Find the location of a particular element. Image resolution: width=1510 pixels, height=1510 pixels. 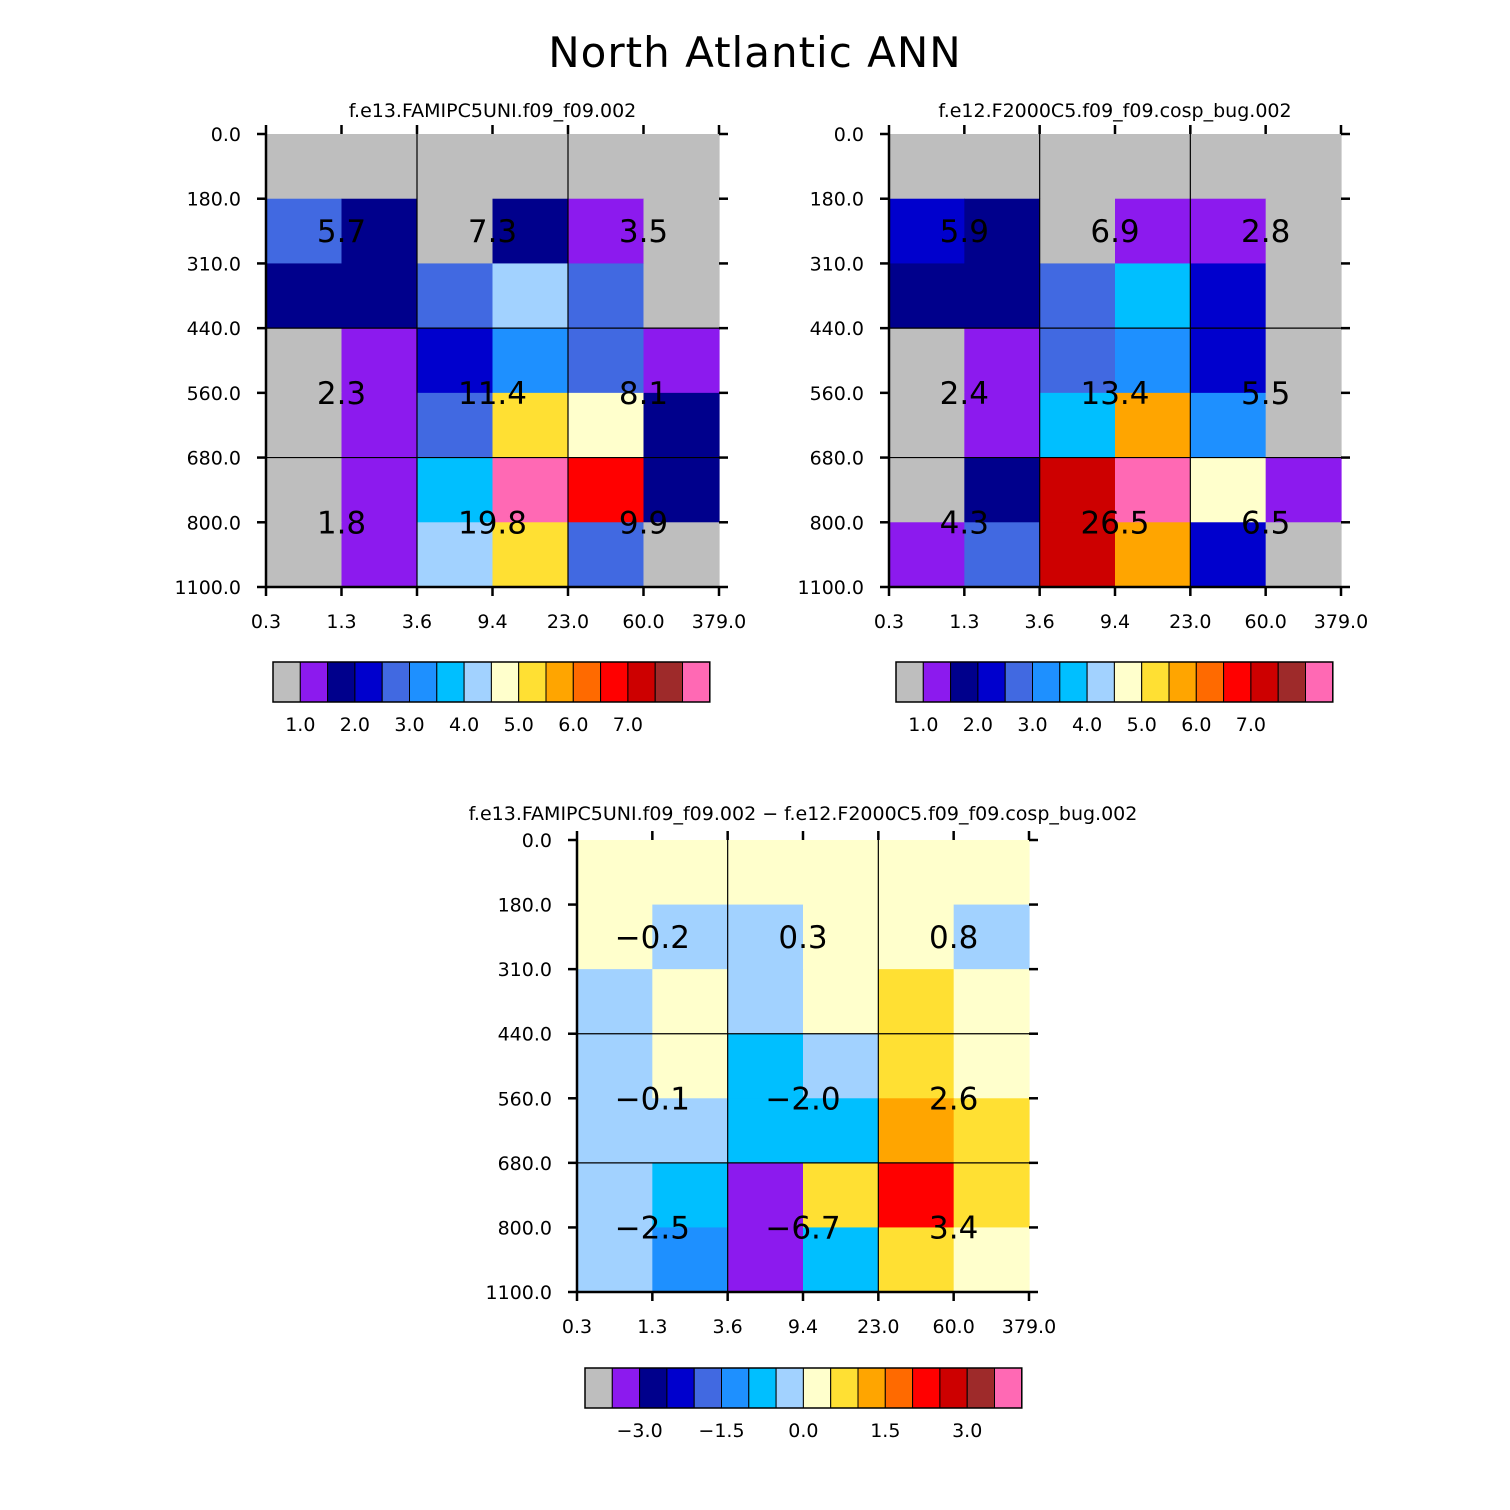

panel-title-model-b: f.e12.F2000C5.f09_f09.cosp_bug.002 is located at coordinates (1115, 111).